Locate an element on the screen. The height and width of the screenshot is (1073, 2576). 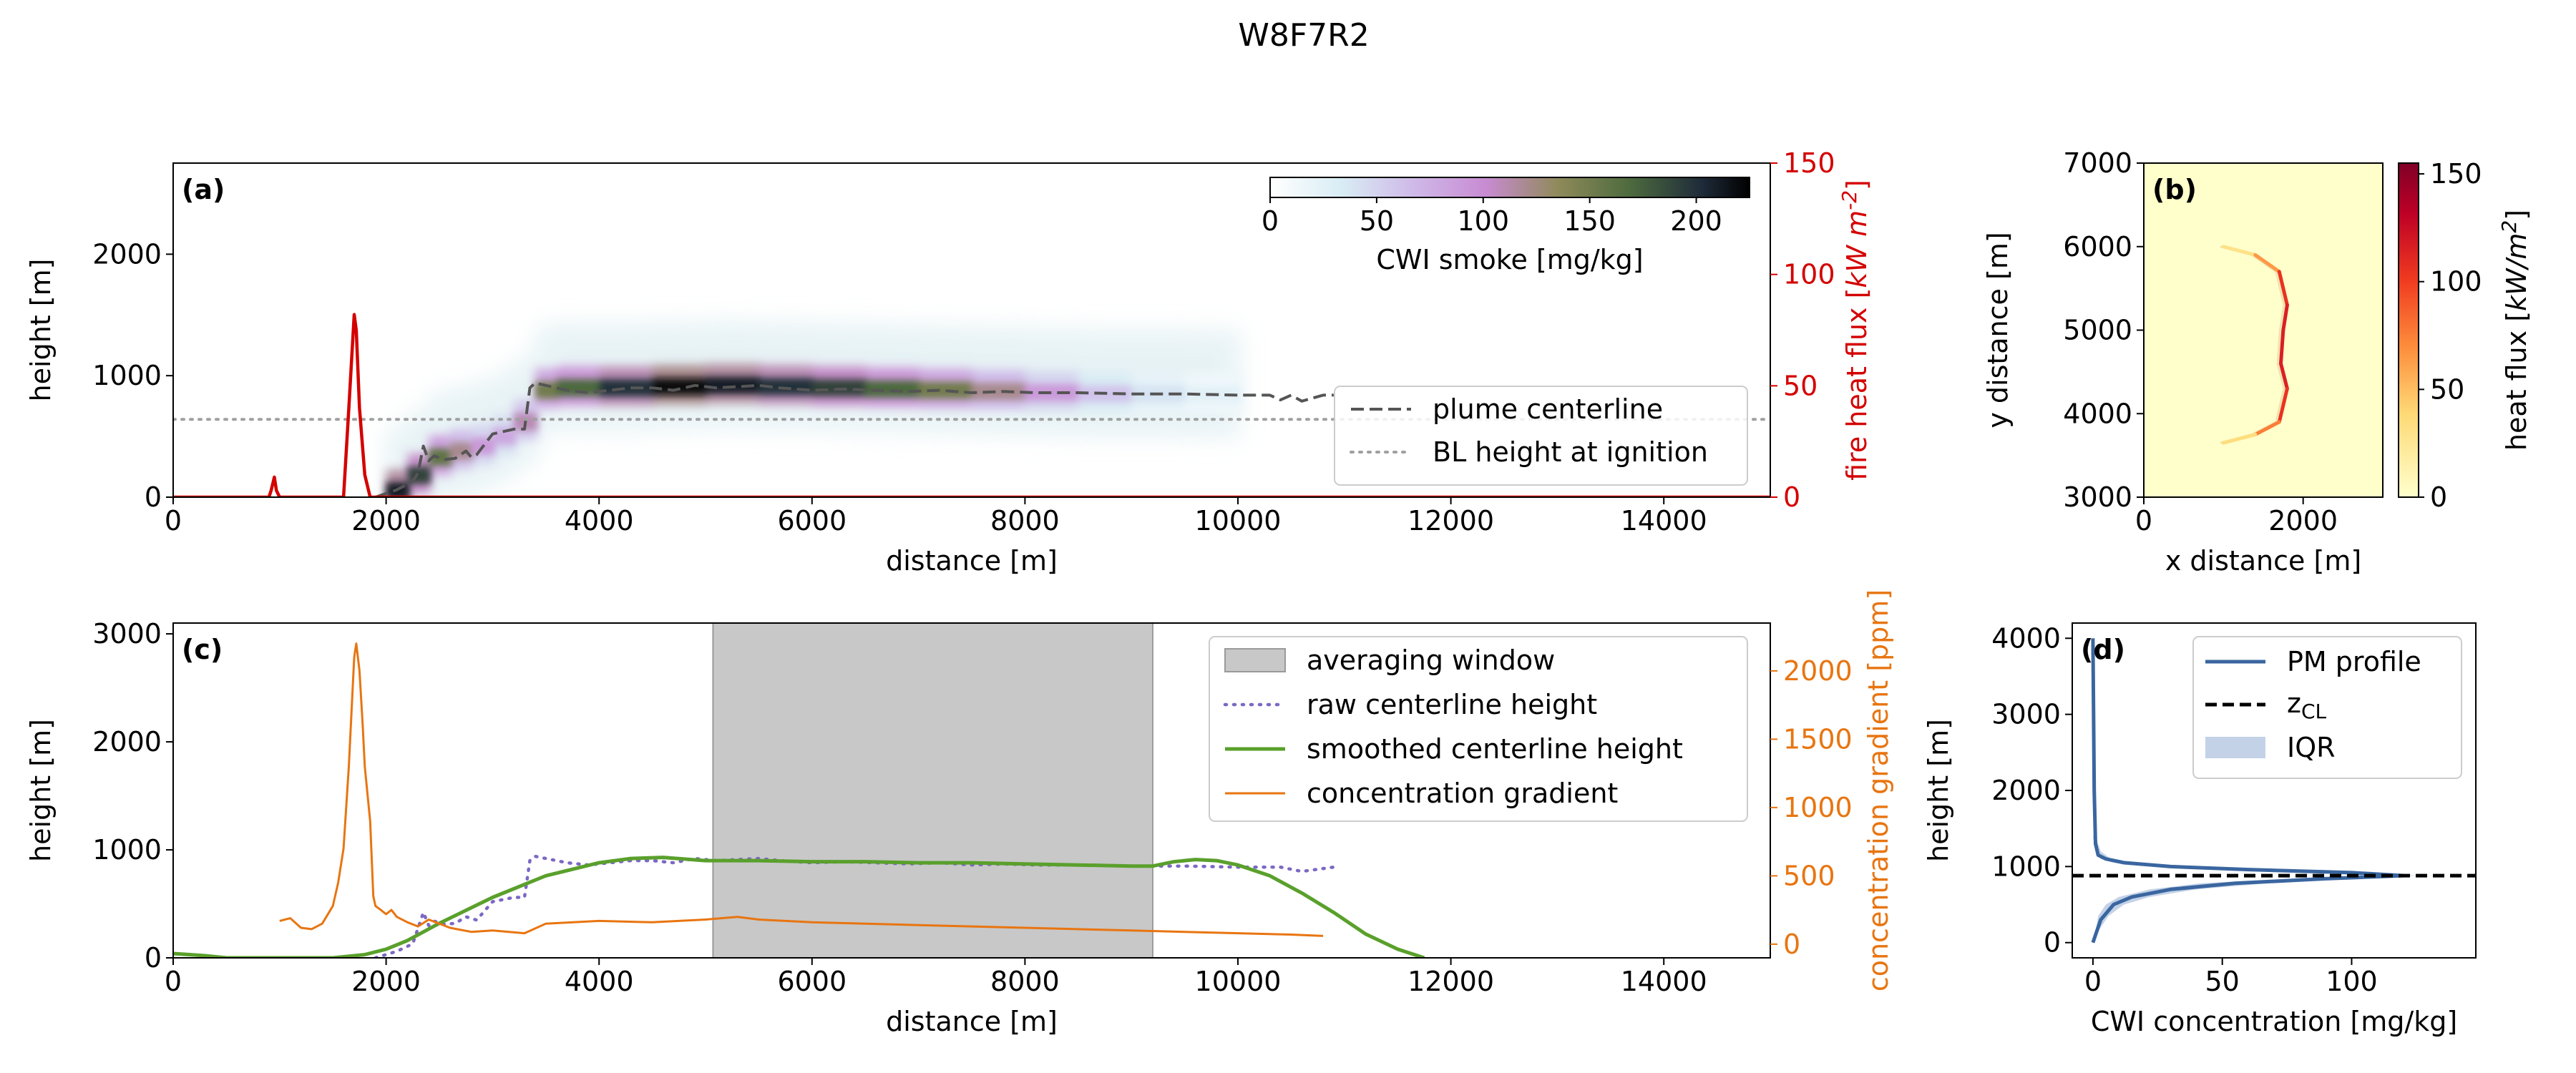
legend-label: averaging window is located at coordinates (1431, 660).